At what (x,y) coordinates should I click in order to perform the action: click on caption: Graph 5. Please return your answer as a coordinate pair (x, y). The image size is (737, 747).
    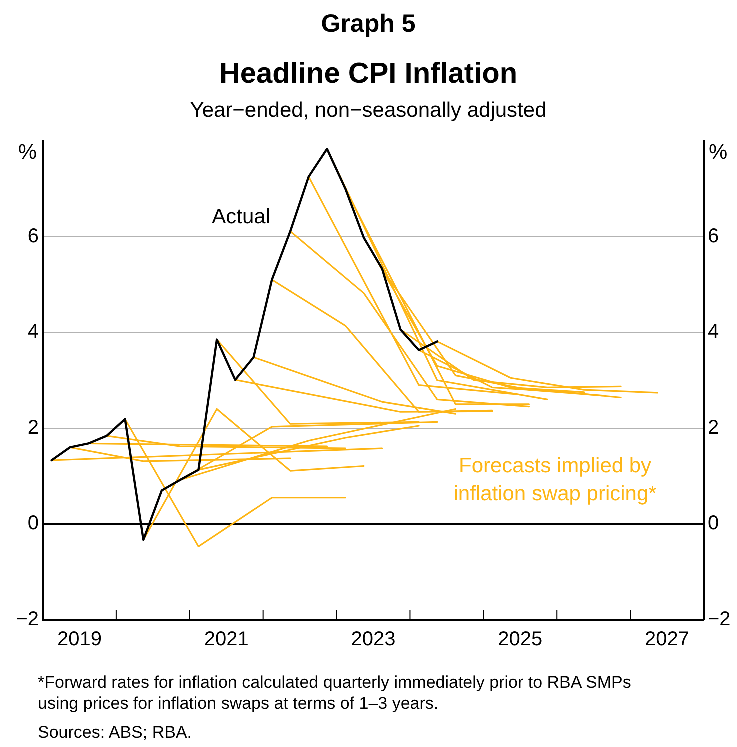
    Looking at the image, I should click on (368, 24).